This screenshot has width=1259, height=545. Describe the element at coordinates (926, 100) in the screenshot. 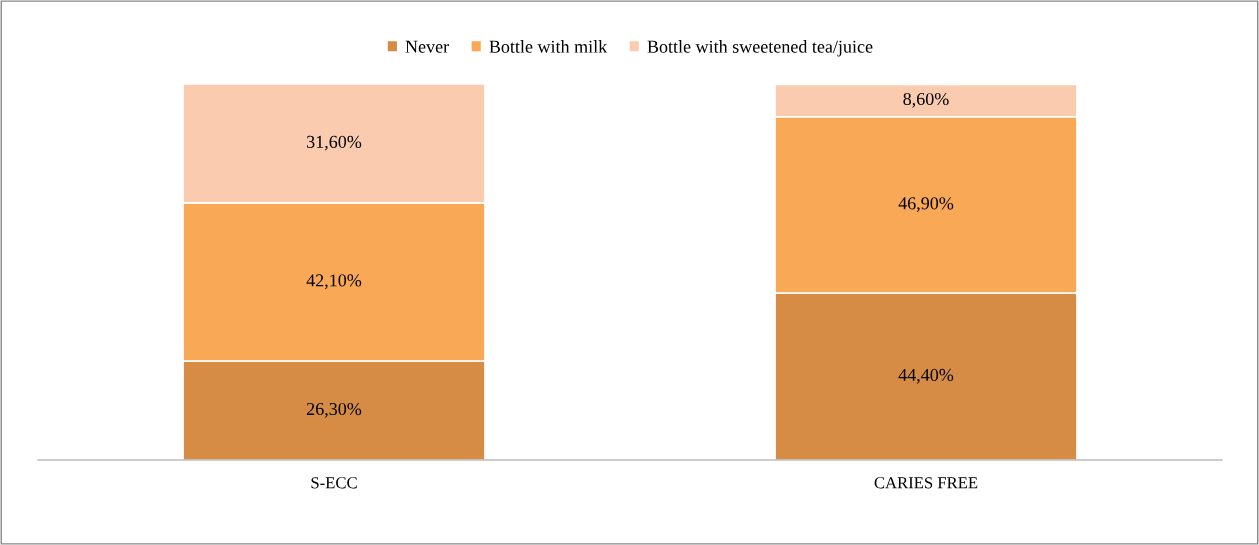

I see `data-label: 8,60%` at that location.